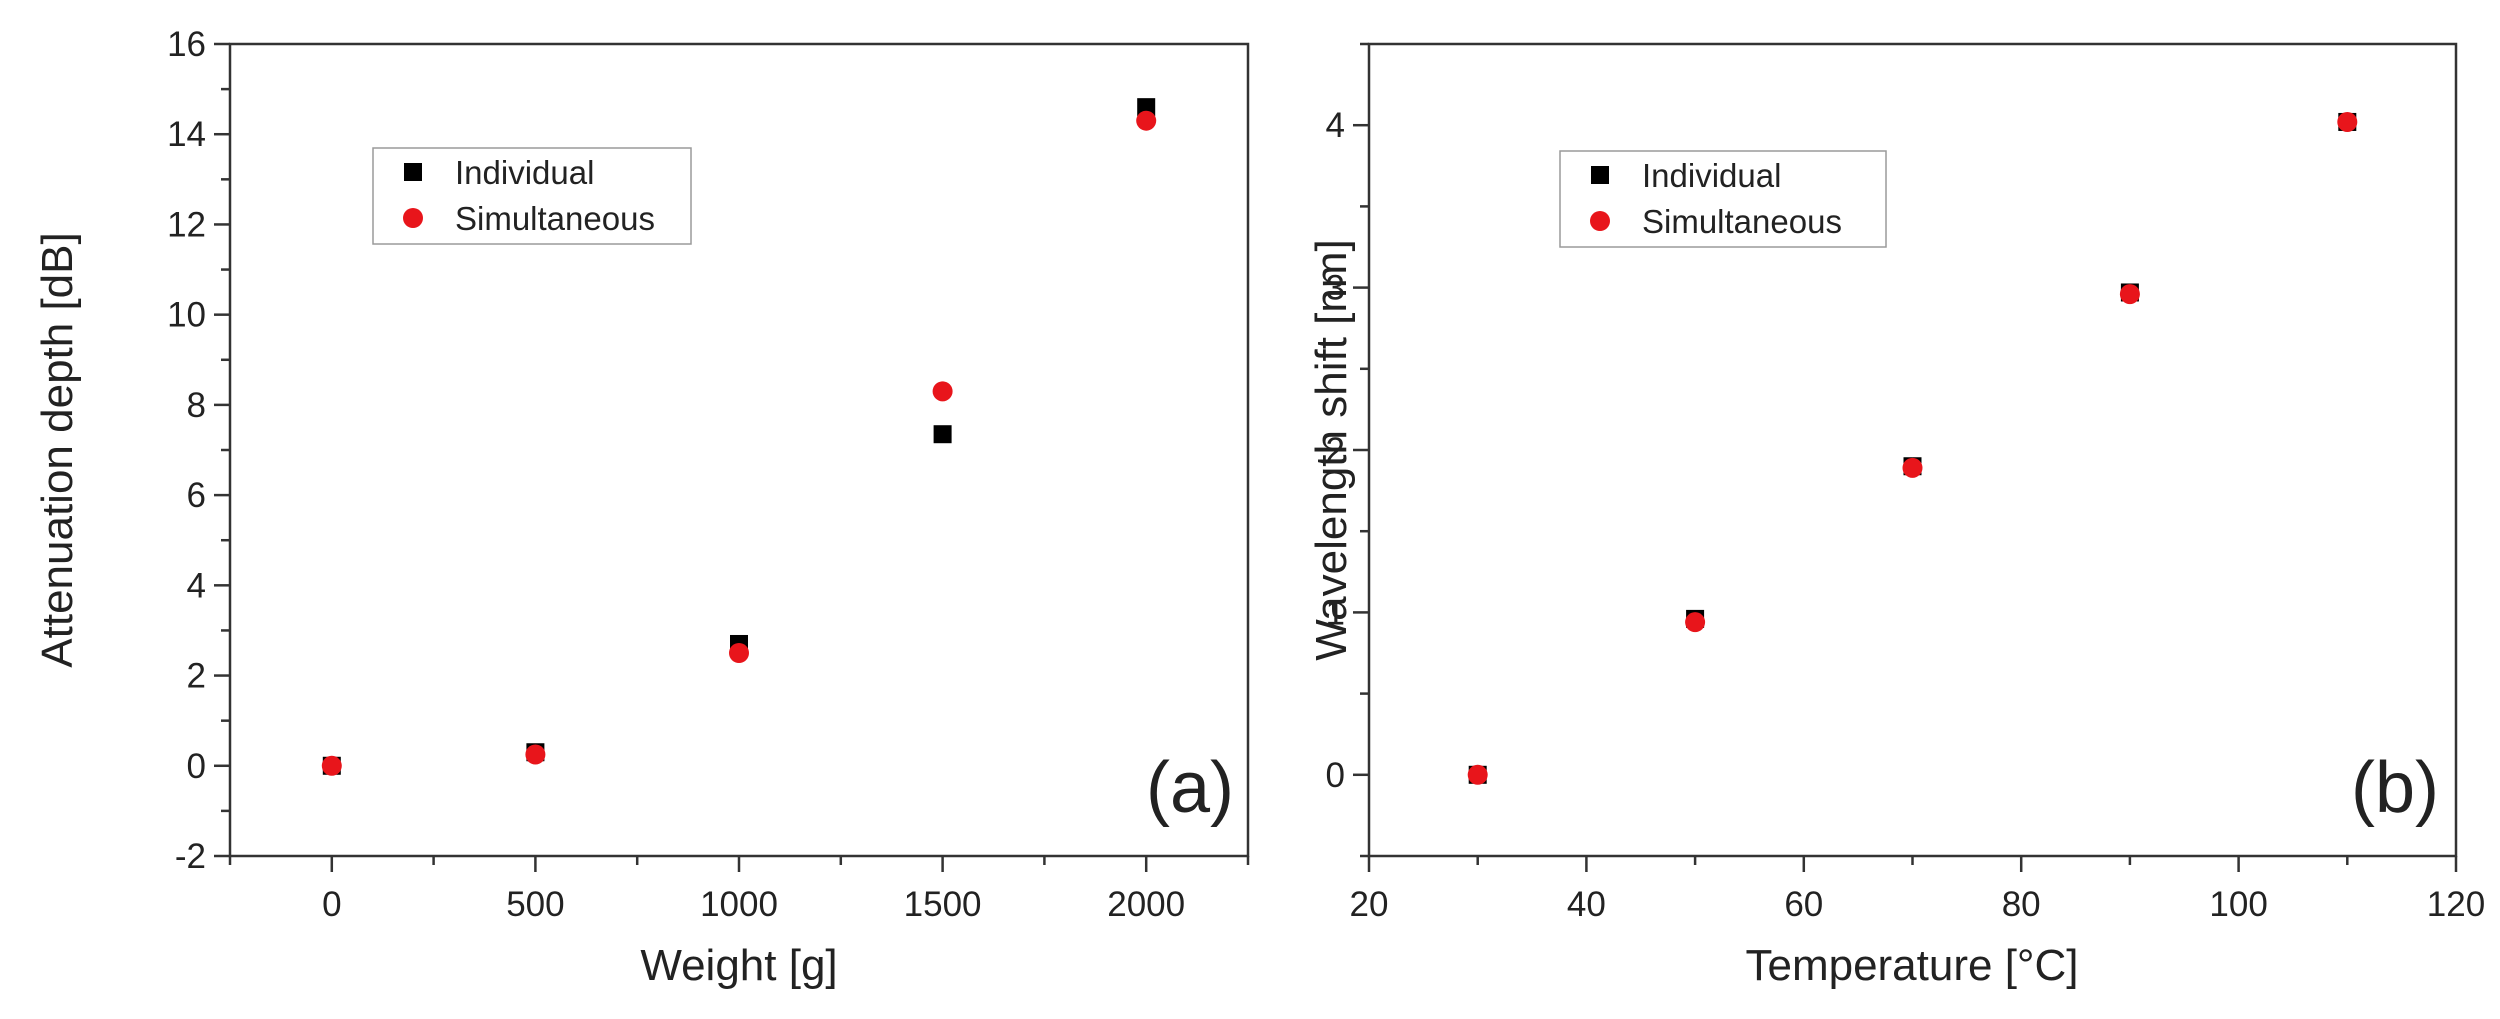 This screenshot has height=1019, width=2500. What do you see at coordinates (738, 965) in the screenshot?
I see `x-axis-title: Weight [g]` at bounding box center [738, 965].